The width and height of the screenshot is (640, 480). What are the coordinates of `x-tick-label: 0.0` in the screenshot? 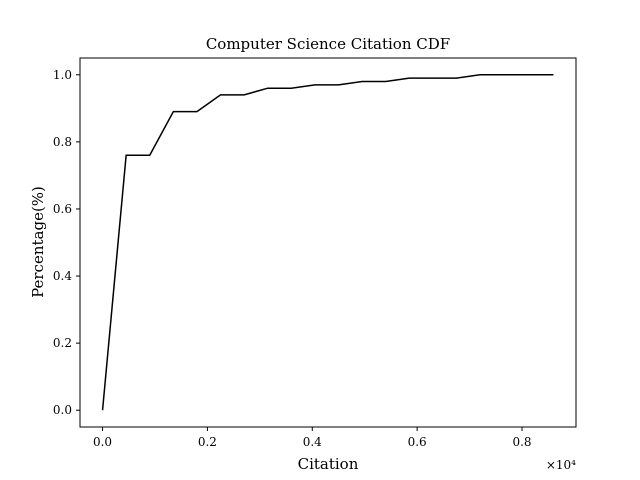 It's located at (102, 442).